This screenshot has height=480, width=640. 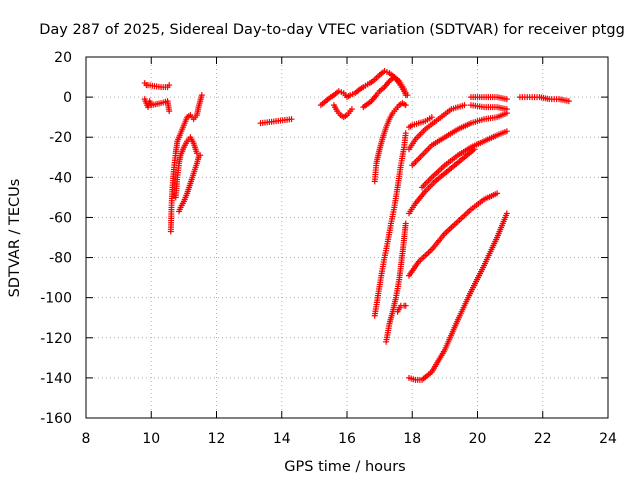 I want to click on y-tick-label: 20, so click(x=63, y=58).